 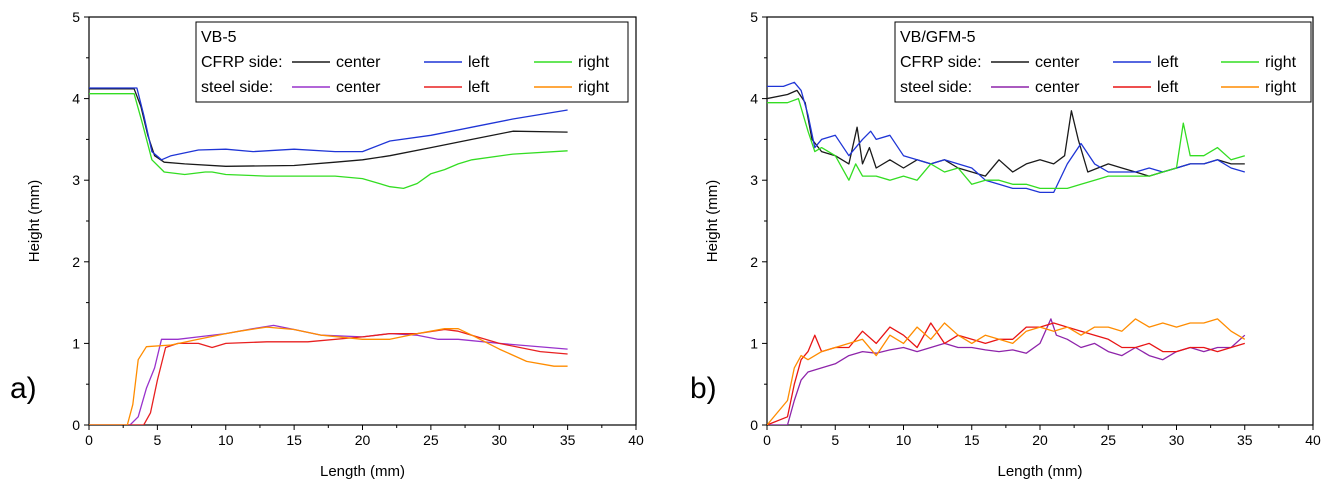 What do you see at coordinates (23, 388) in the screenshot?
I see `panel-label: a)` at bounding box center [23, 388].